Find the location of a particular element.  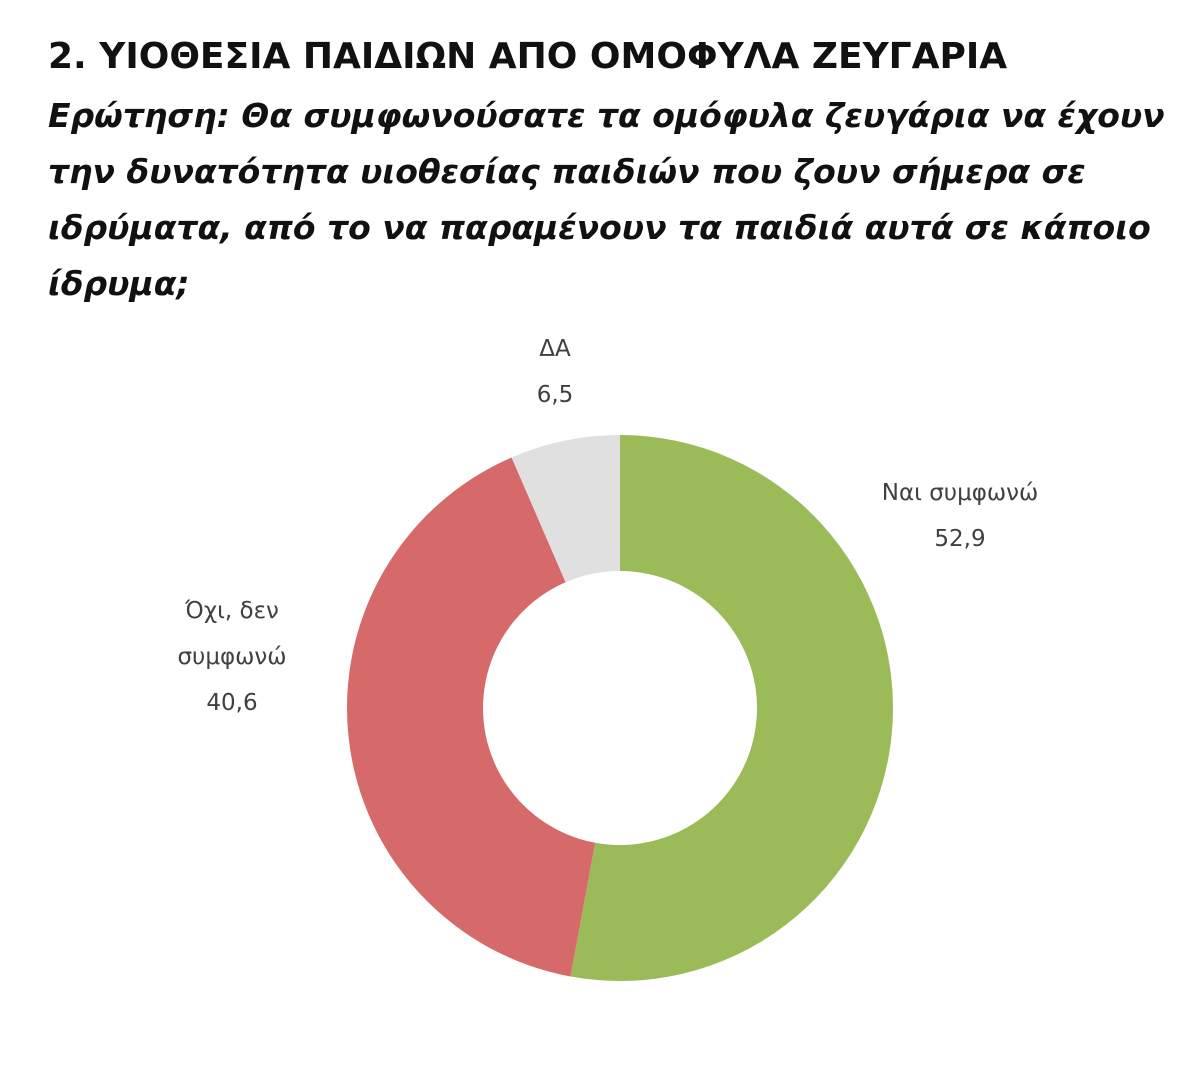

value-label: 52,9 is located at coordinates (960, 539).